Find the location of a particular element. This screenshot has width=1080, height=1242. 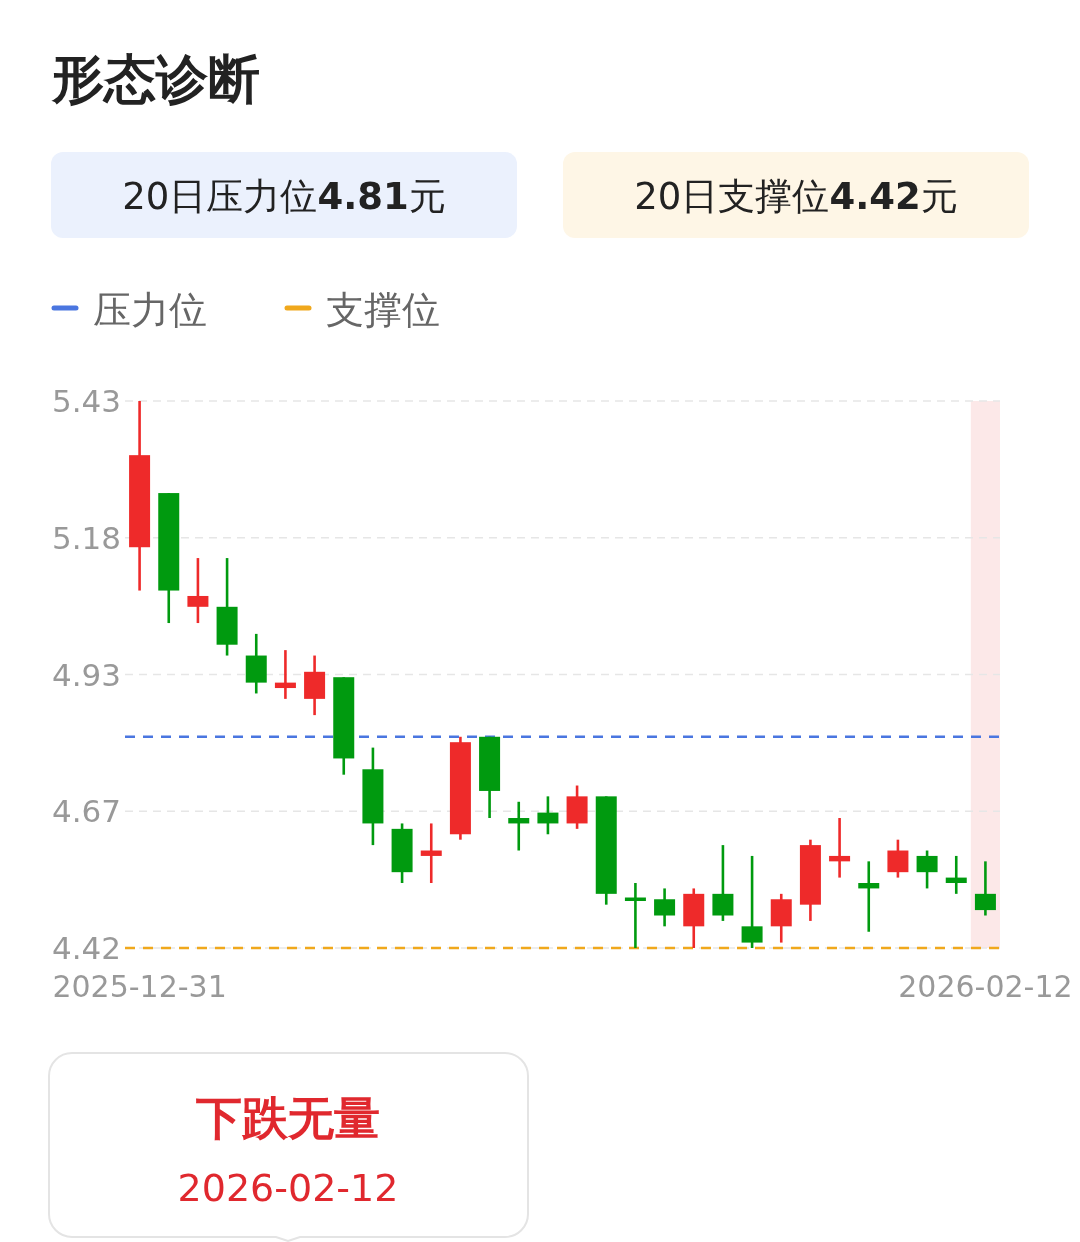

legend-label: 支撑位 is located at coordinates (383, 310).